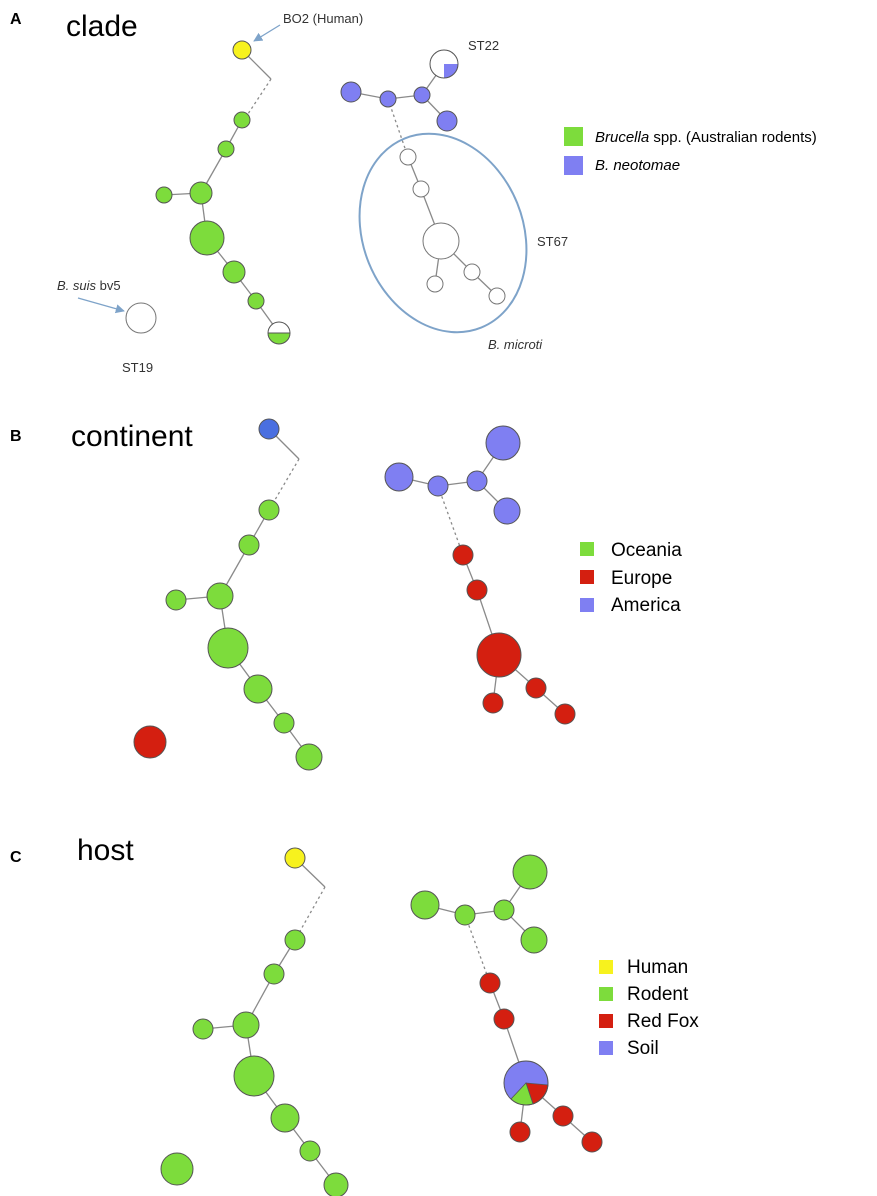  I want to click on legend-item-human: Human, so click(657, 967).